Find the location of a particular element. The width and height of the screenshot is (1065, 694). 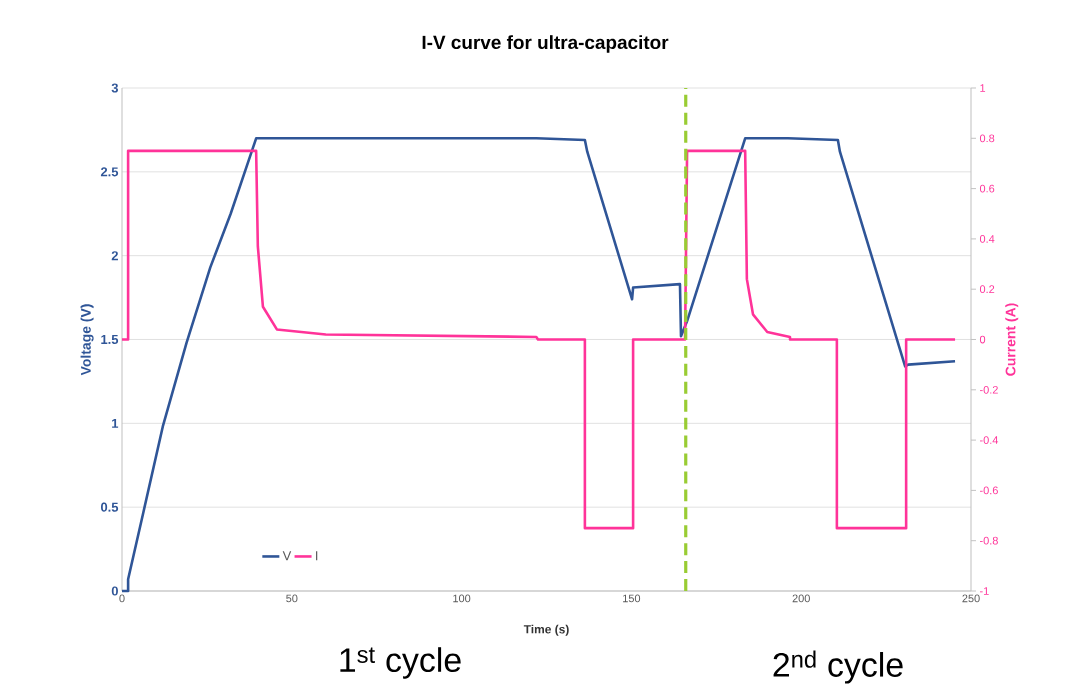

x-tick-label: 0 is located at coordinates (122, 598).